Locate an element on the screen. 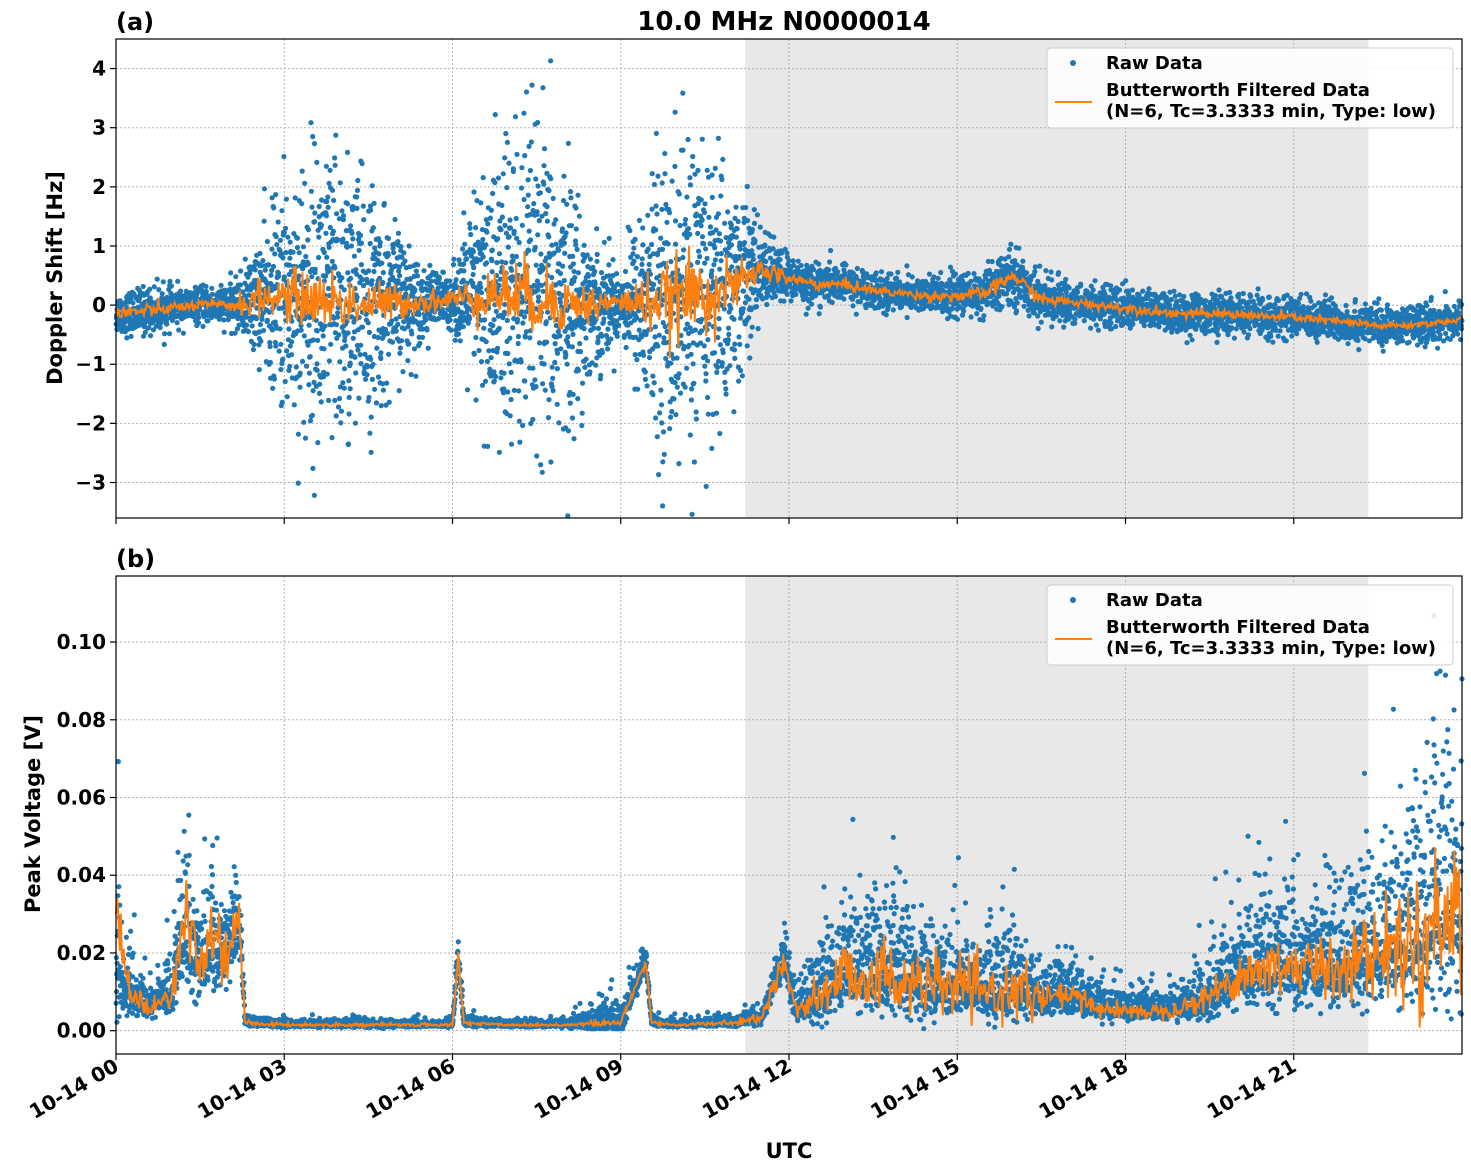 Image resolution: width=1471 pixels, height=1172 pixels. panel-a-label: (a) is located at coordinates (135, 22).